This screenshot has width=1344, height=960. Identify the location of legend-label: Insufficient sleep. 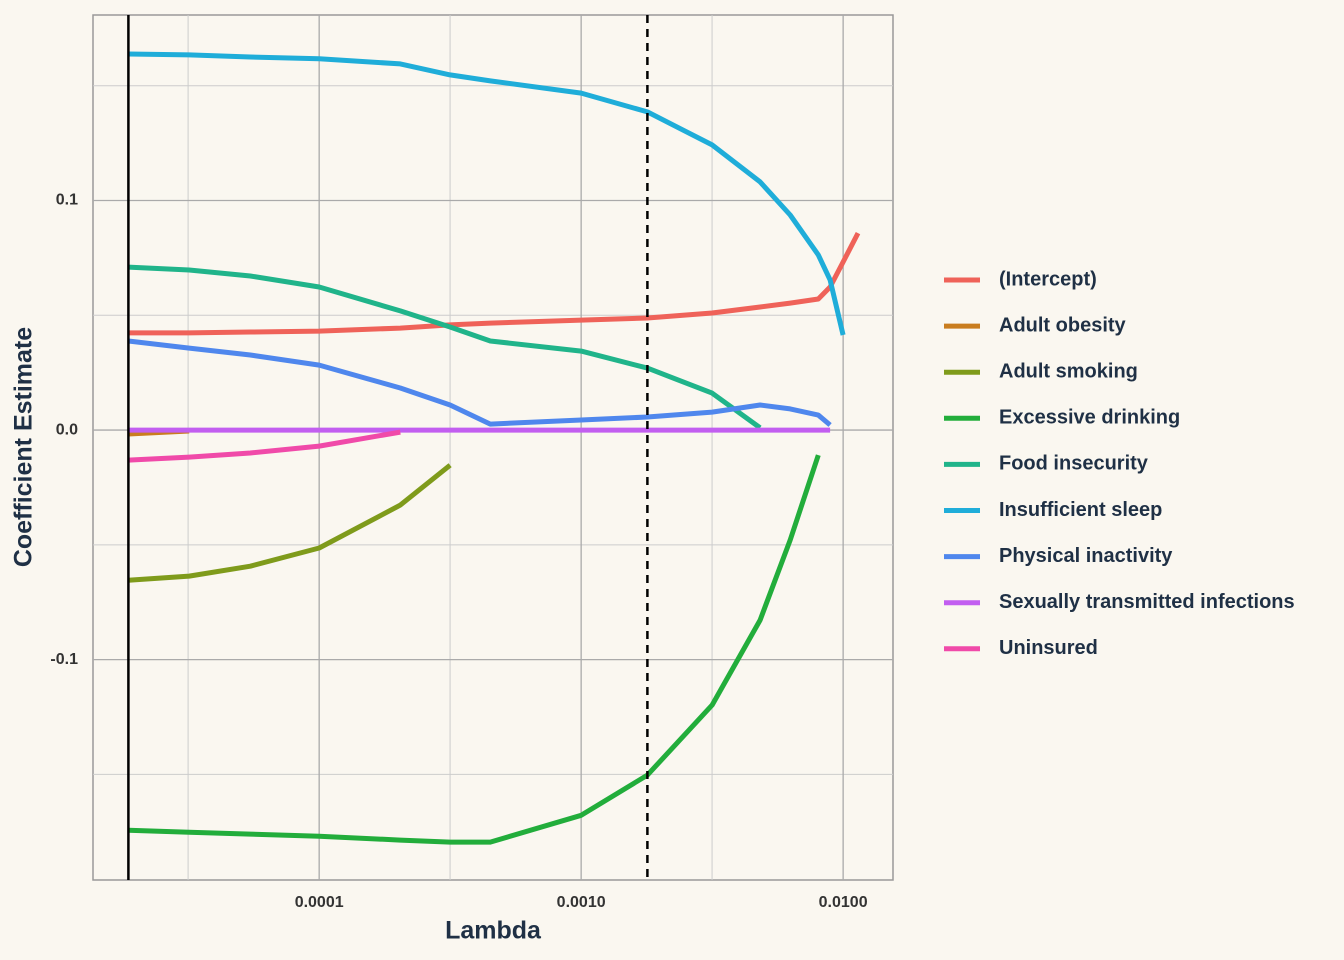
(1080, 510).